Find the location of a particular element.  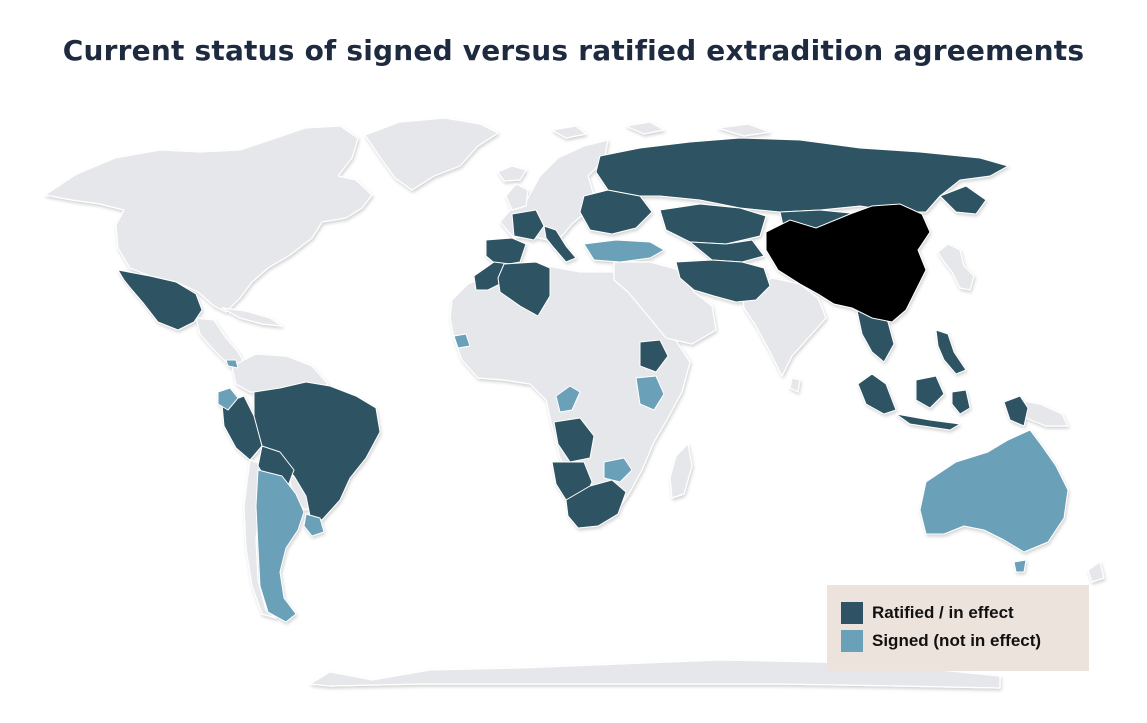

legend-item-ratified: Ratified / in effect is located at coordinates (965, 613).